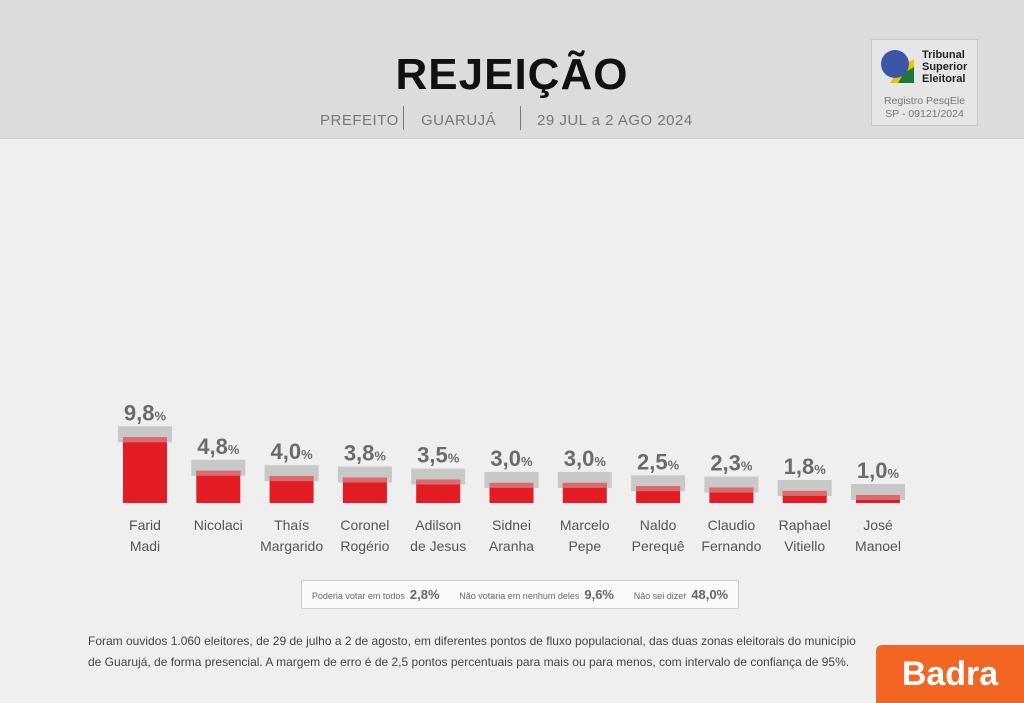 This screenshot has width=1024, height=703. I want to click on category-label: Adilson, so click(438, 525).